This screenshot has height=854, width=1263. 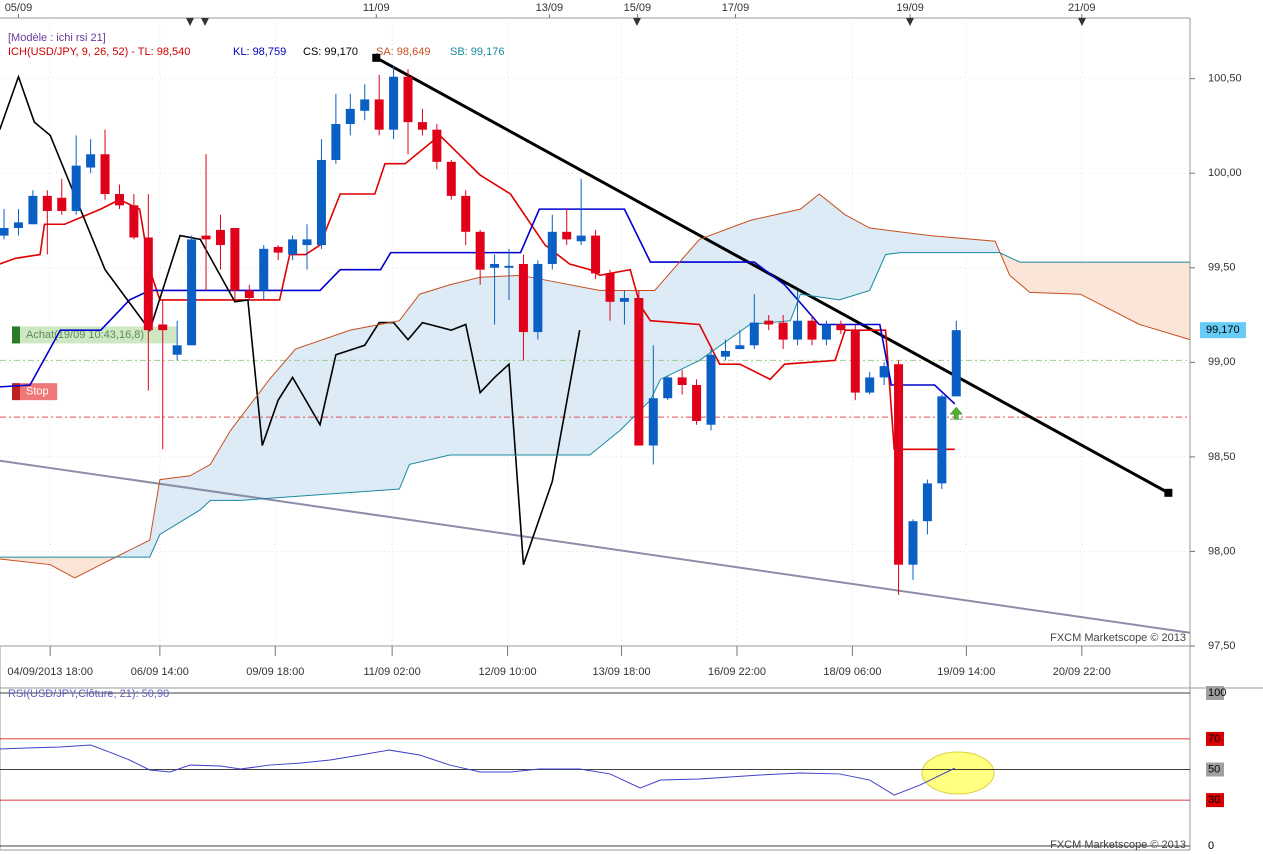 I want to click on x-tick-label: 04/09/2013 18:00, so click(x=50, y=672).